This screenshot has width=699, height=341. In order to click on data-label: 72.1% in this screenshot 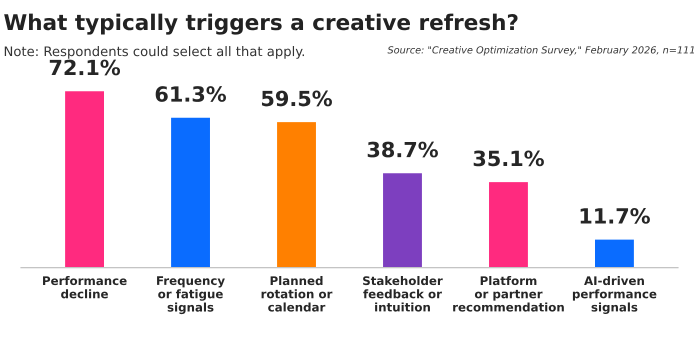, I will do `click(85, 68)`.